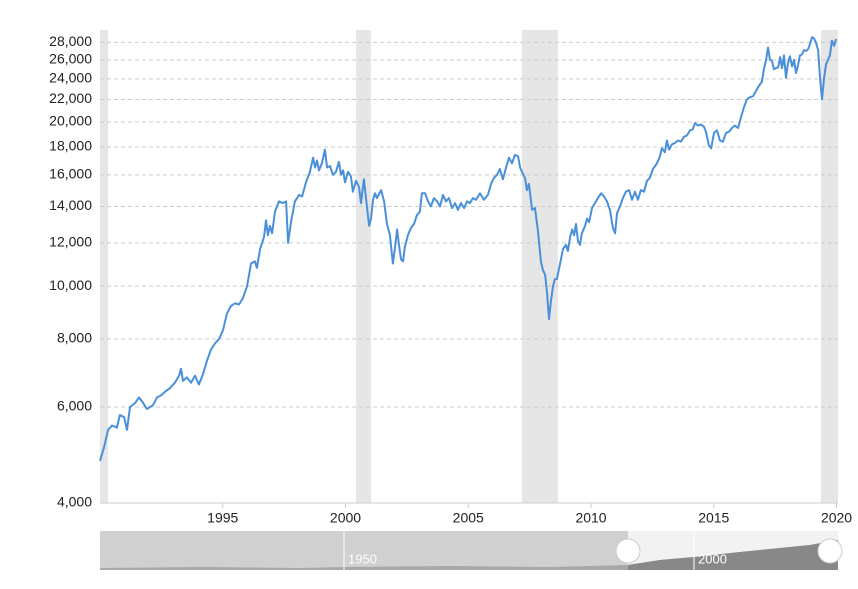  I want to click on navigator-area-selected, so click(733, 555).